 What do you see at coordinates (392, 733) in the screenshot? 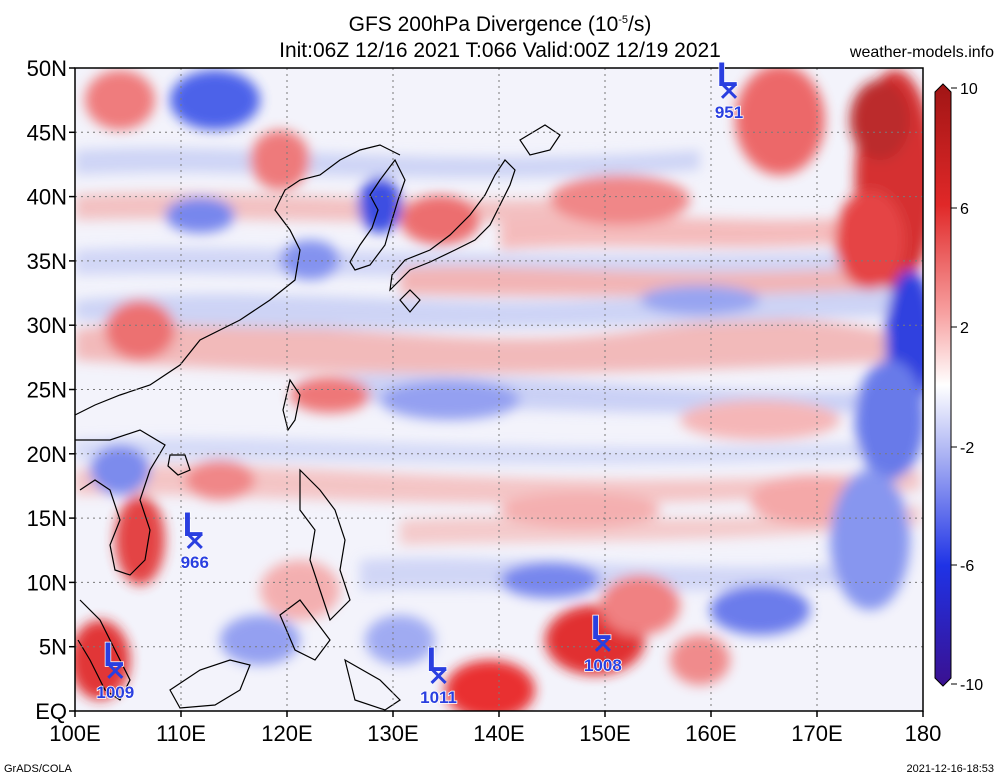
I see `lon-label: 130E` at bounding box center [392, 733].